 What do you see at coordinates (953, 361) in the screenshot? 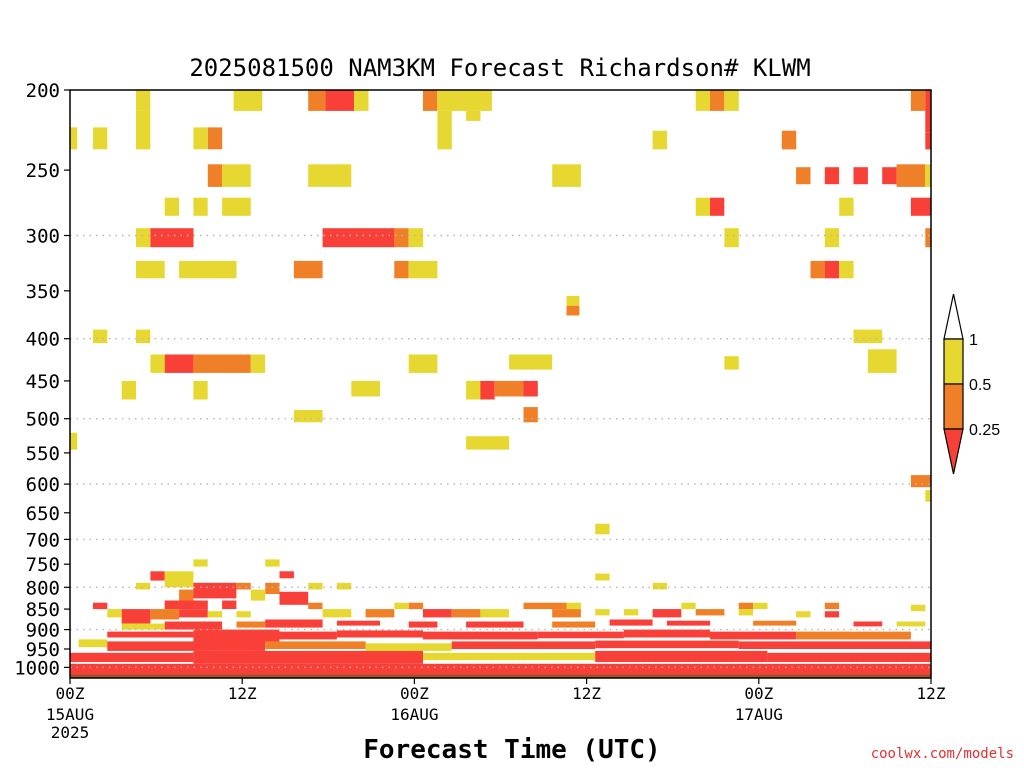
I see `legend-swatch` at bounding box center [953, 361].